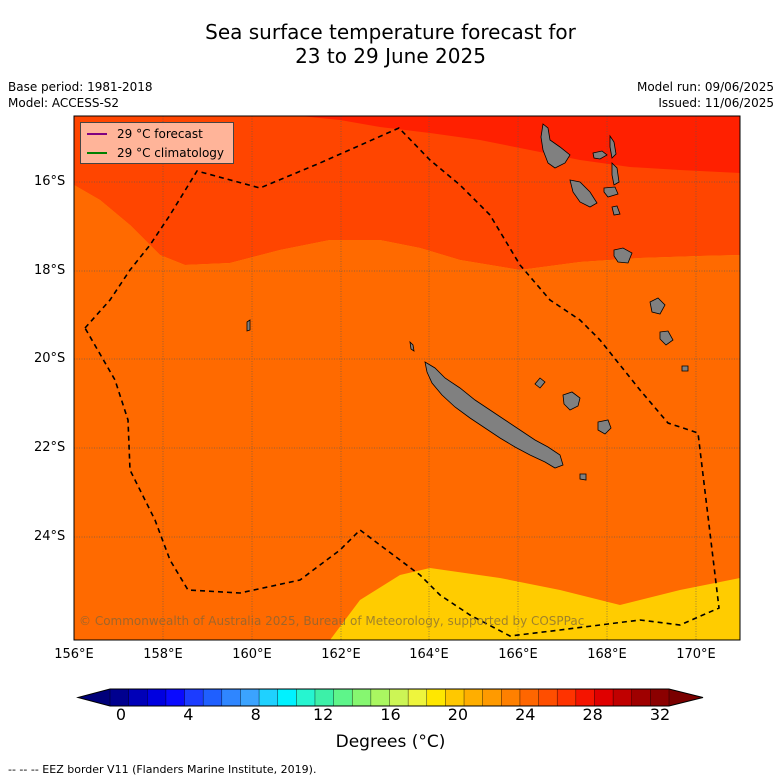 The height and width of the screenshot is (781, 781). What do you see at coordinates (50, 358) in the screenshot?
I see `latitude-tick-label: 20°S` at bounding box center [50, 358].